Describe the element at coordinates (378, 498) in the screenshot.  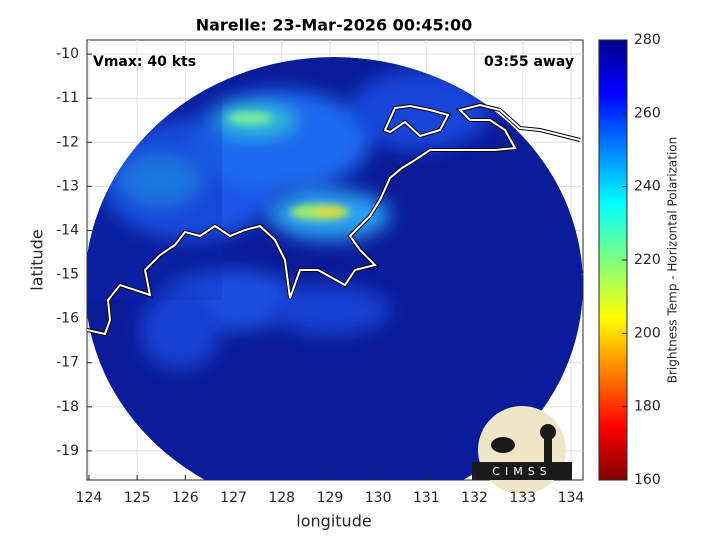
I see `x-tick-label: 130` at that location.